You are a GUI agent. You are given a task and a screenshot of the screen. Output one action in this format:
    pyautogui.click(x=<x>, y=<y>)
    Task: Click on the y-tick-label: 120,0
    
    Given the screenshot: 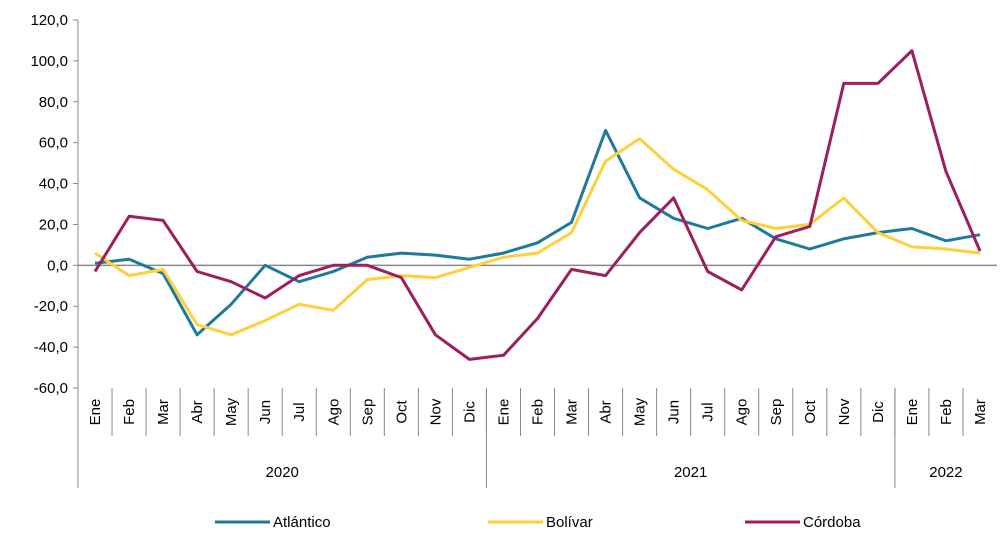 What is the action you would take?
    pyautogui.click(x=49, y=20)
    